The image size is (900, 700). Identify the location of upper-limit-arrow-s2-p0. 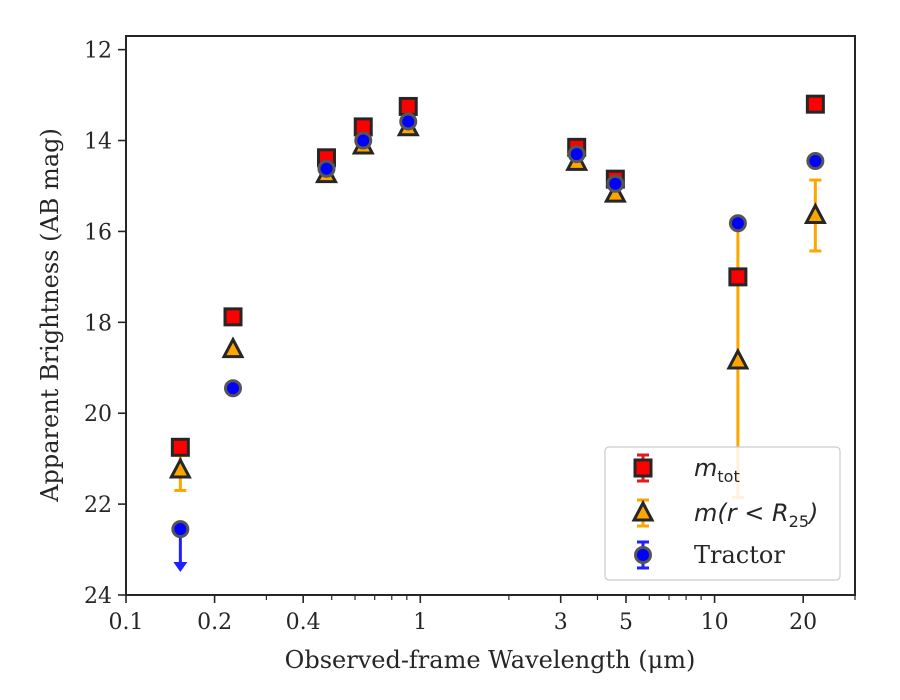
(180, 567).